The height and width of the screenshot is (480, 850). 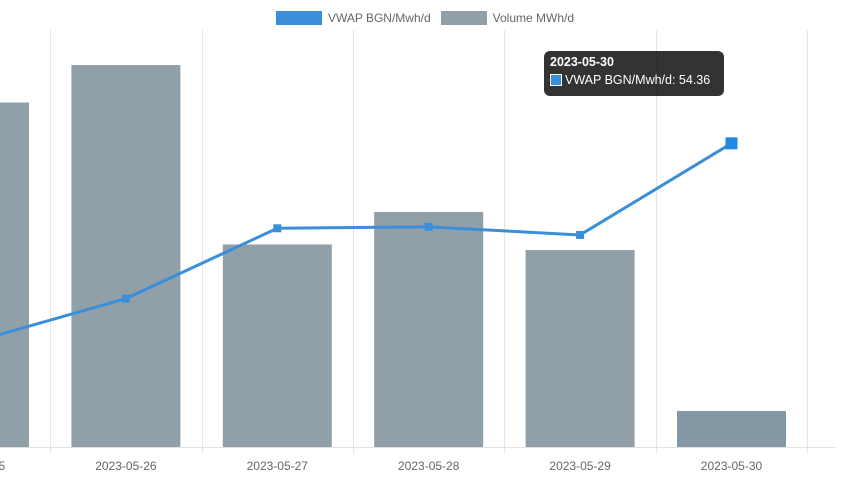 What do you see at coordinates (463, 18) in the screenshot?
I see `legend-swatch-volume` at bounding box center [463, 18].